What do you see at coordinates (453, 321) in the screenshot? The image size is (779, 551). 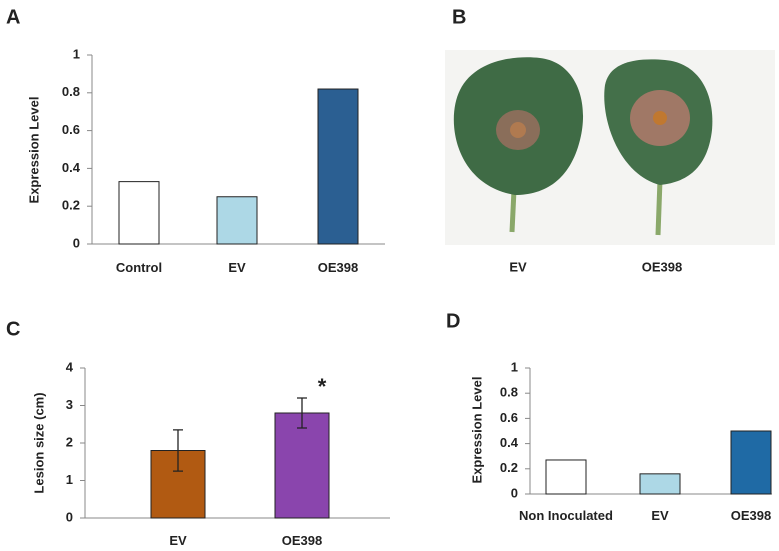 I see `panel-letter: D` at bounding box center [453, 321].